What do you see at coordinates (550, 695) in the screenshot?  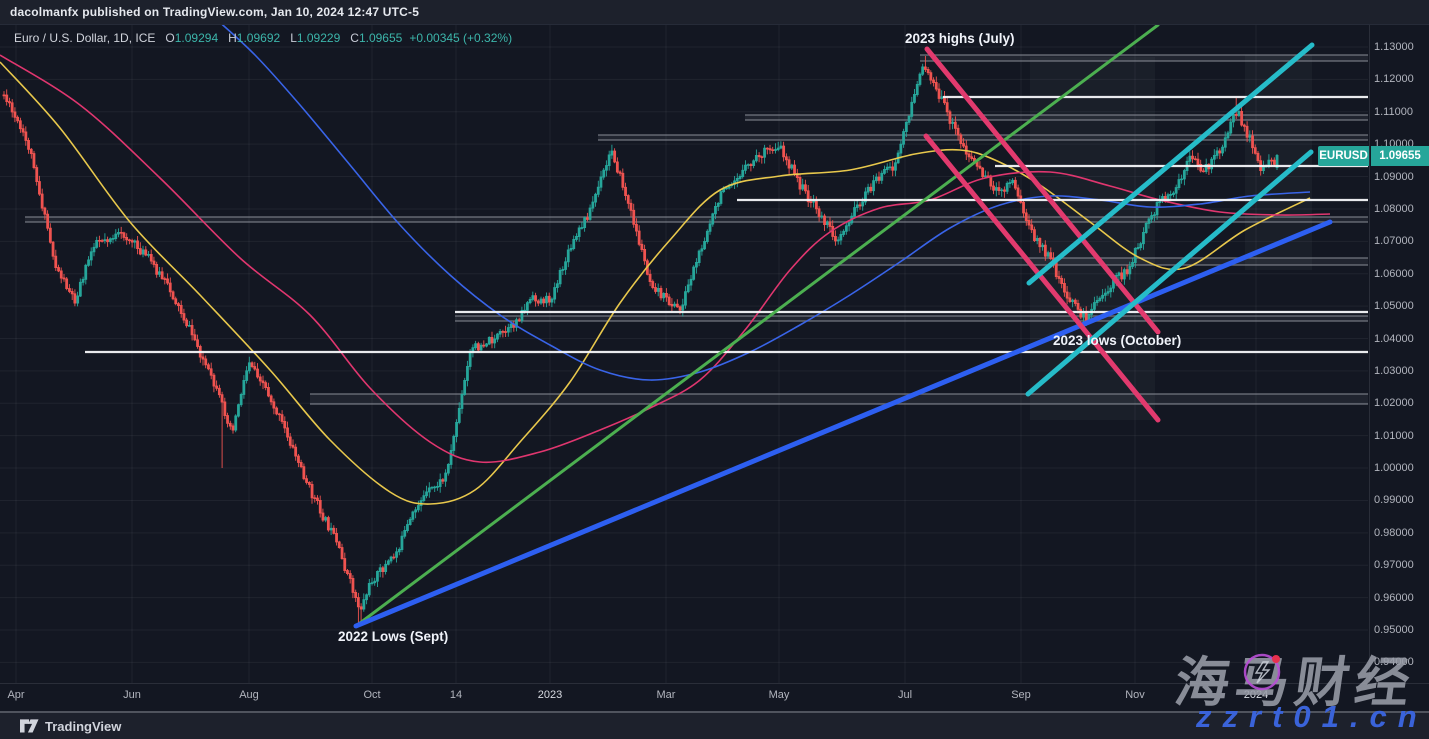 I see `time-tick-label: 2023` at bounding box center [550, 695].